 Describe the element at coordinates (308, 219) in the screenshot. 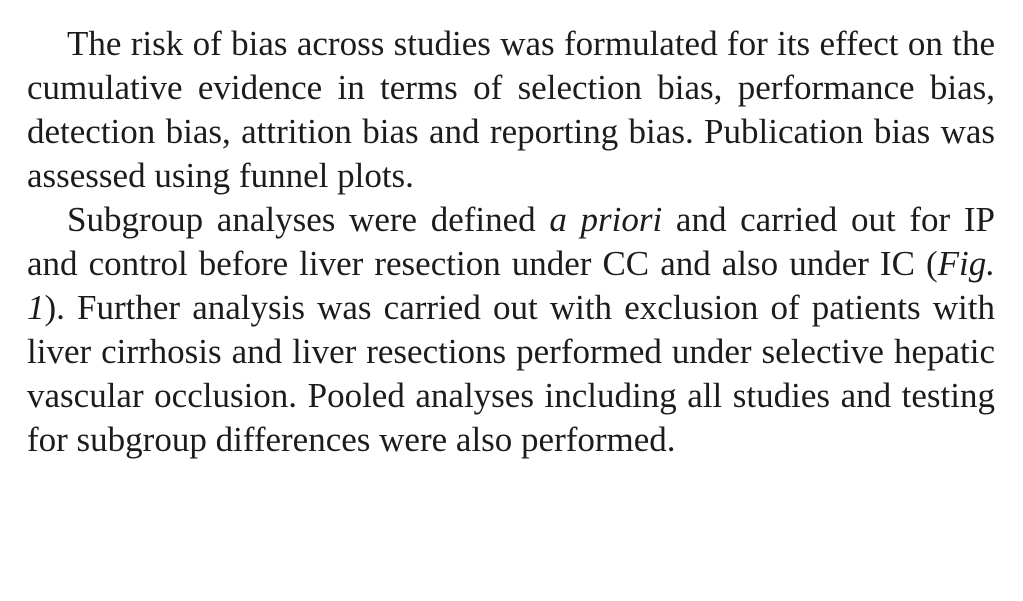

I see `paragraph-text-segment: Subgroup analyses were defined` at that location.